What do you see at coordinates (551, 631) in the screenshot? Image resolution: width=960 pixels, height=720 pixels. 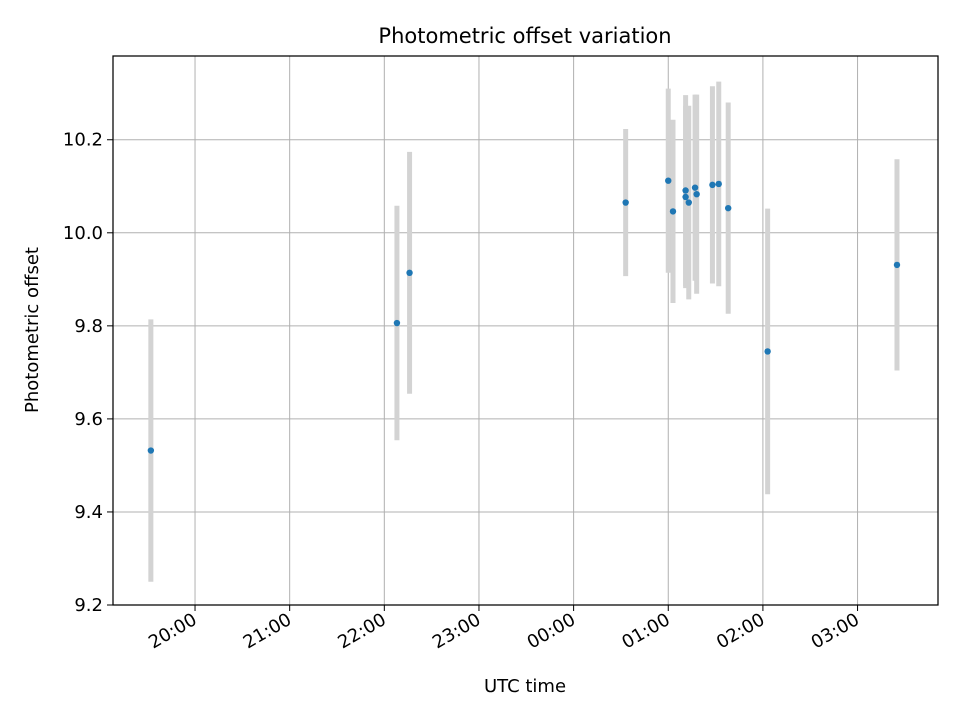 I see `x-tick-label: 00:00` at bounding box center [551, 631].